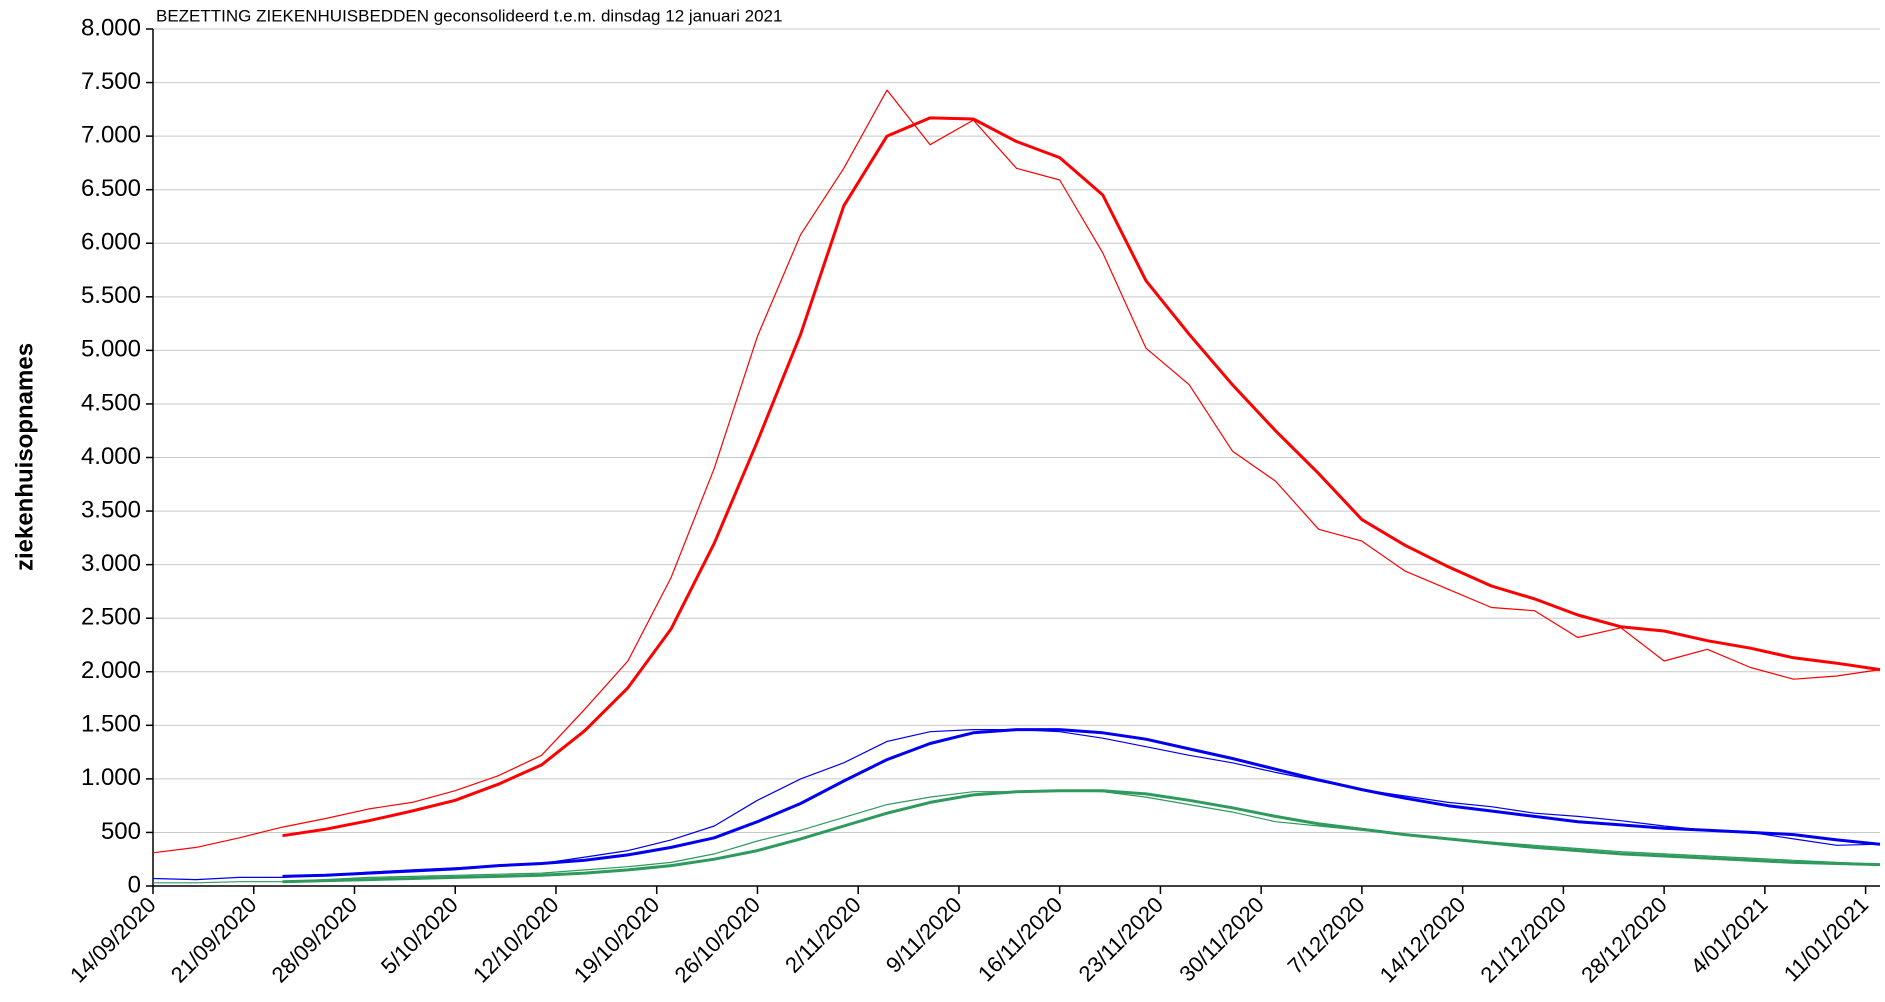 This screenshot has width=1885, height=1002. Describe the element at coordinates (111, 349) in the screenshot. I see `y-tick-label: 5.000` at that location.